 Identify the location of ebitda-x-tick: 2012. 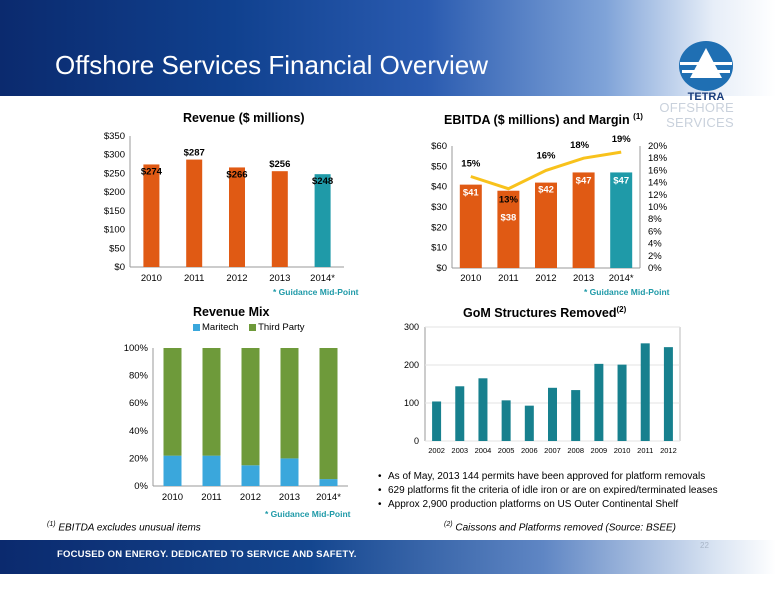
(545, 278).